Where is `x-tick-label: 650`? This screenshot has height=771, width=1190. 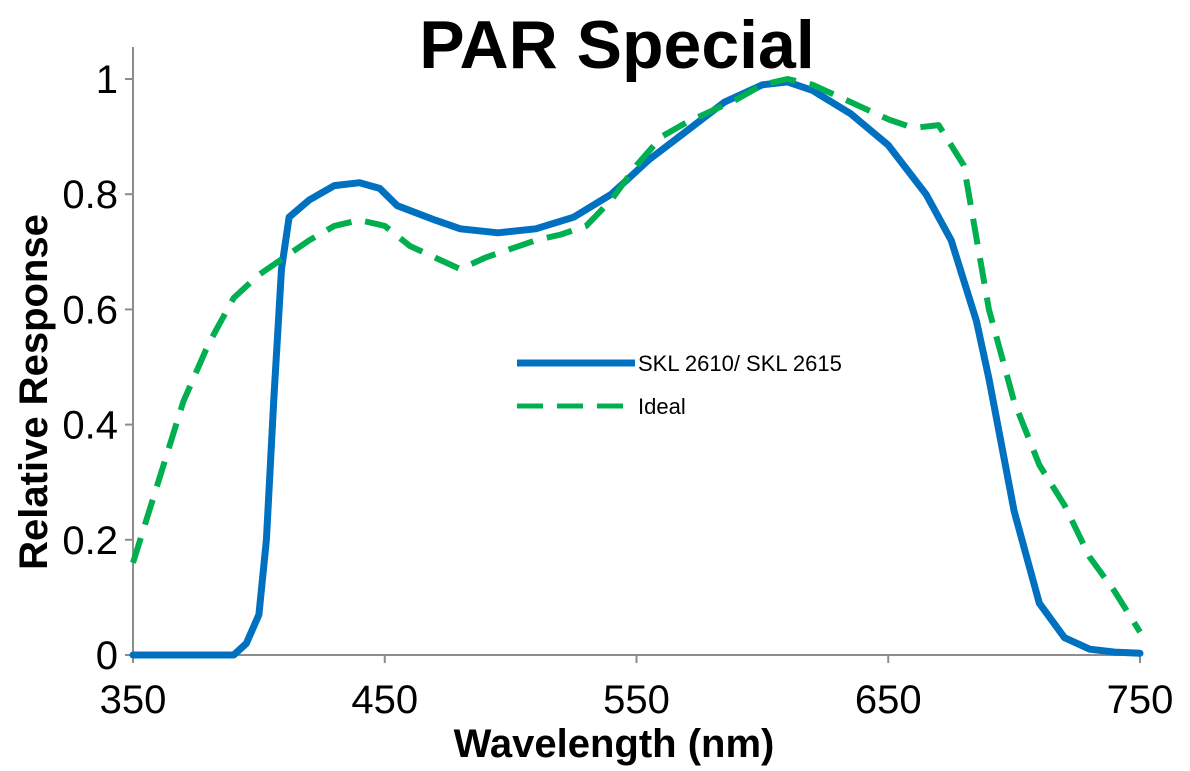 x-tick-label: 650 is located at coordinates (888, 700).